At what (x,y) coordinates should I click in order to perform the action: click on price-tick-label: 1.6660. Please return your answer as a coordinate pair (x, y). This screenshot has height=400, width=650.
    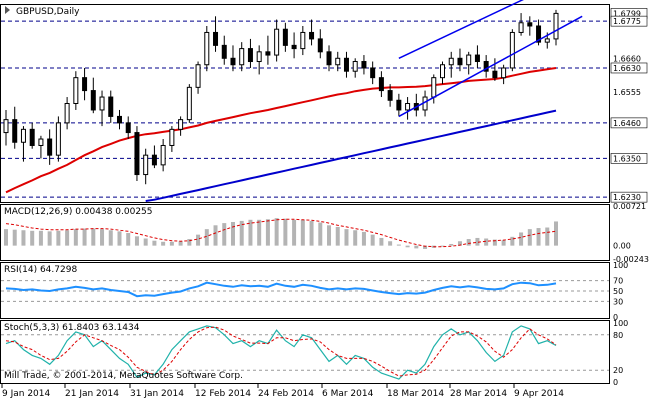
    Looking at the image, I should click on (627, 58).